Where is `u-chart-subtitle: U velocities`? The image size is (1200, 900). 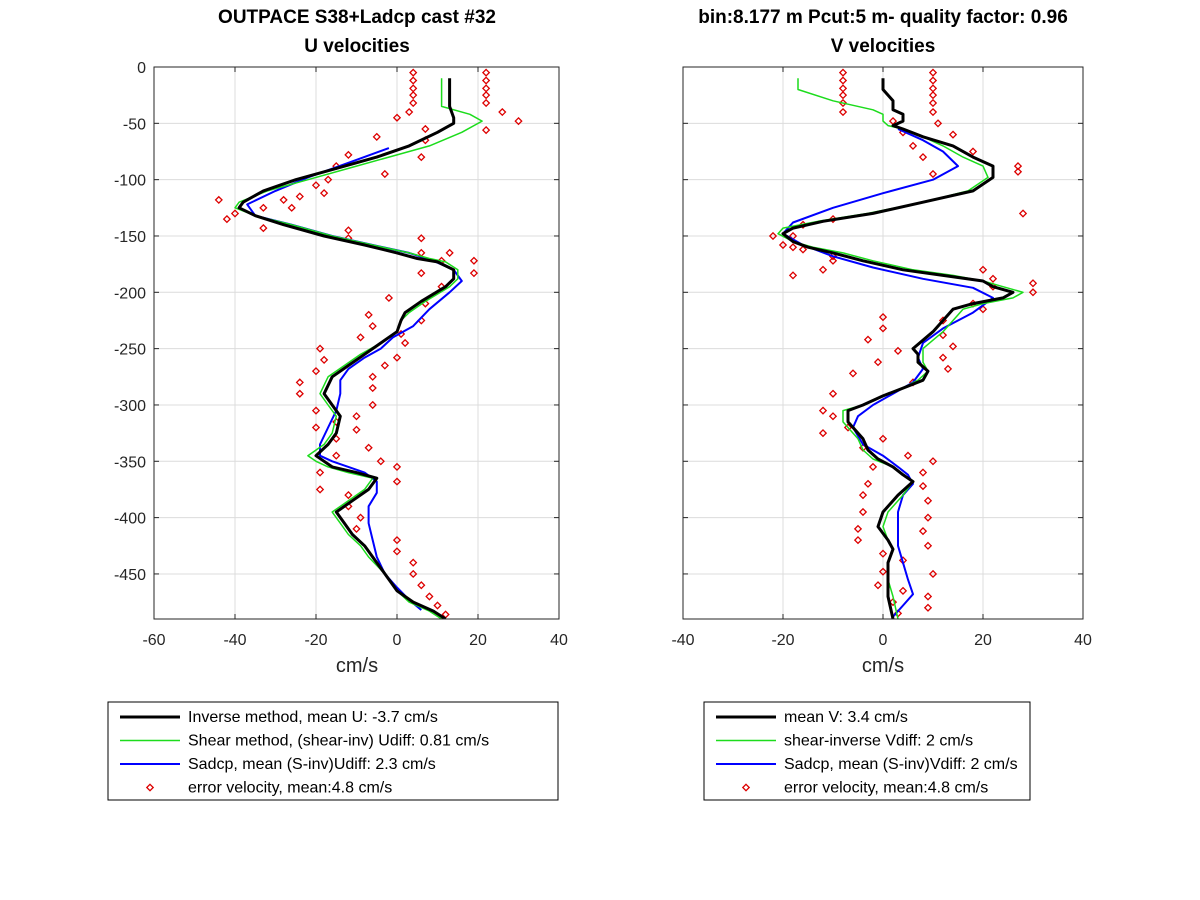 u-chart-subtitle: U velocities is located at coordinates (357, 46).